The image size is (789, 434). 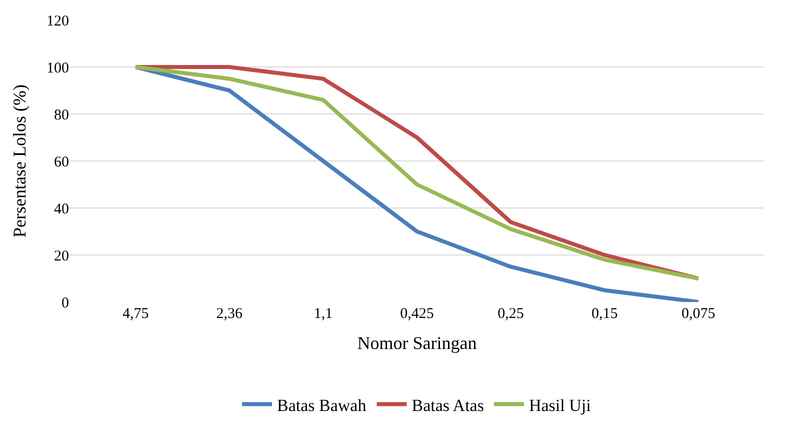 I want to click on y-tick-label: 80, so click(x=61, y=115).